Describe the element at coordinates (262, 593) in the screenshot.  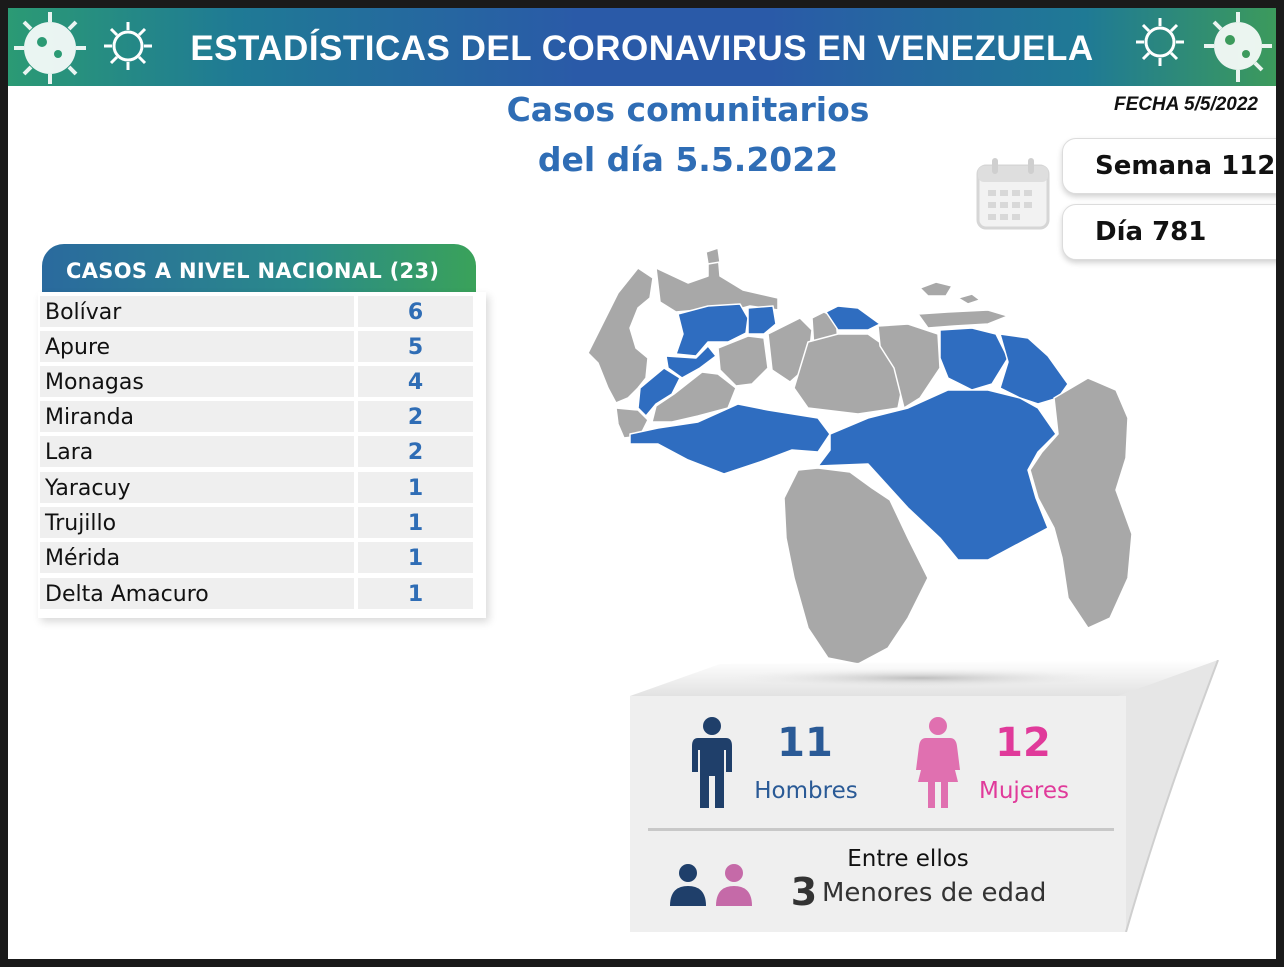
I see `table-row: Delta Amacuro 1` at that location.